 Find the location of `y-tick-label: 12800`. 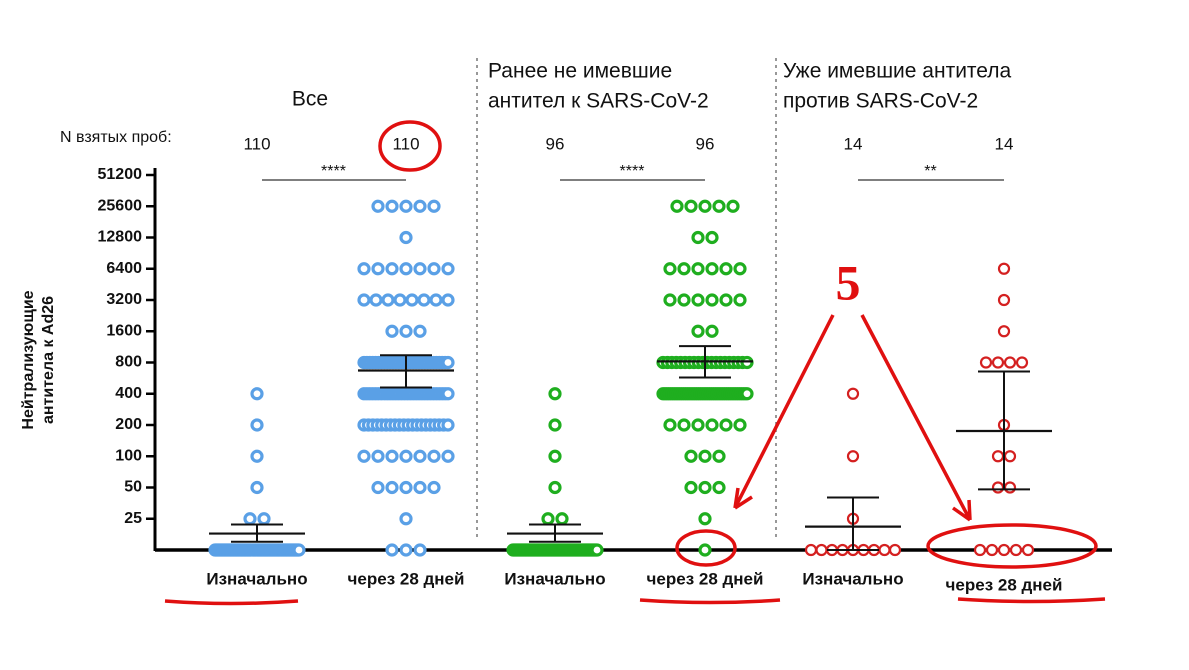

y-tick-label: 12800 is located at coordinates (120, 237).